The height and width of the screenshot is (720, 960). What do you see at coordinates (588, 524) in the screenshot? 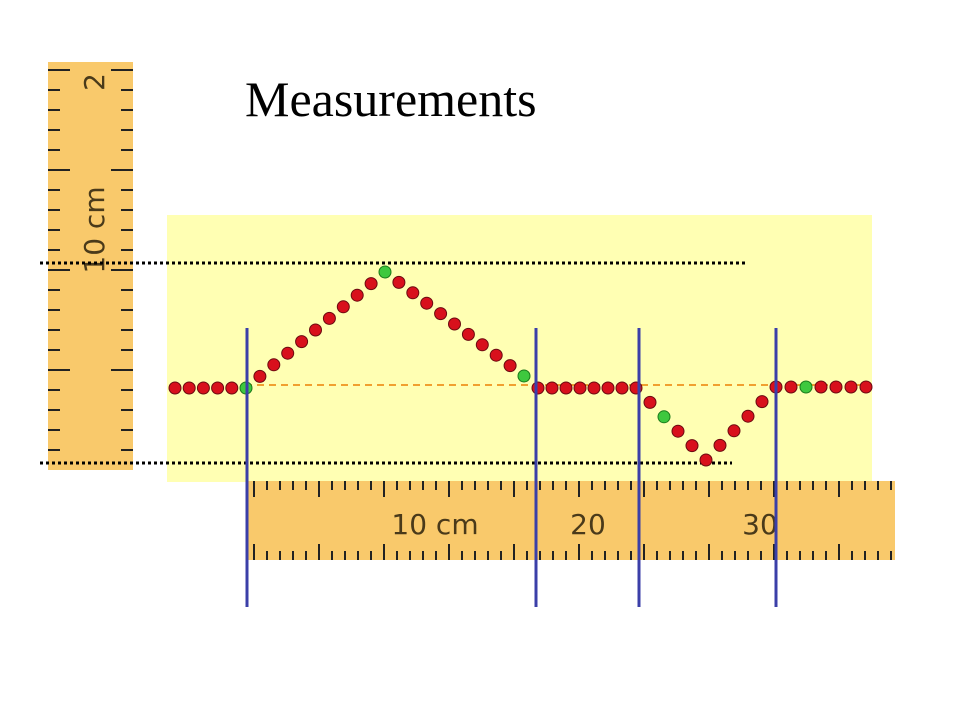
I see `ruler-label: 20` at bounding box center [588, 524].